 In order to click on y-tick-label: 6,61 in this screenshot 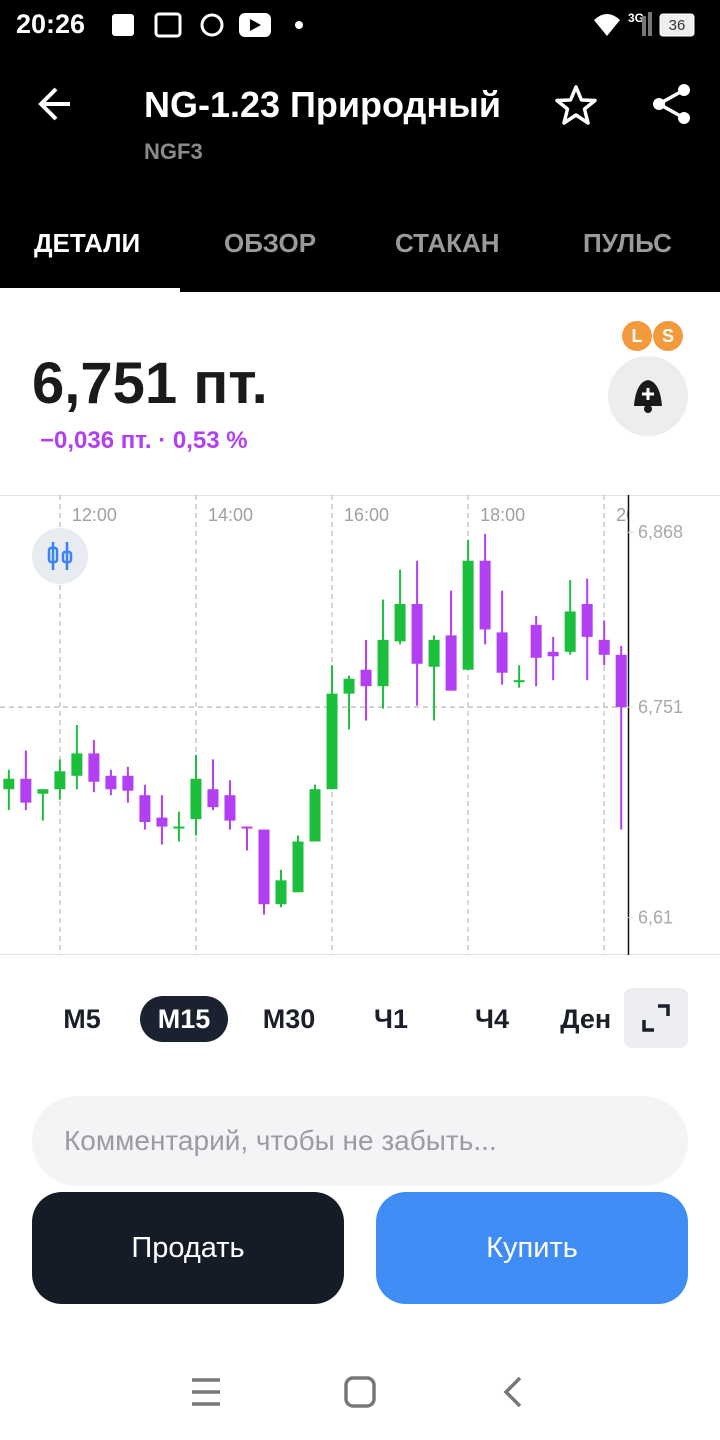, I will do `click(655, 917)`.